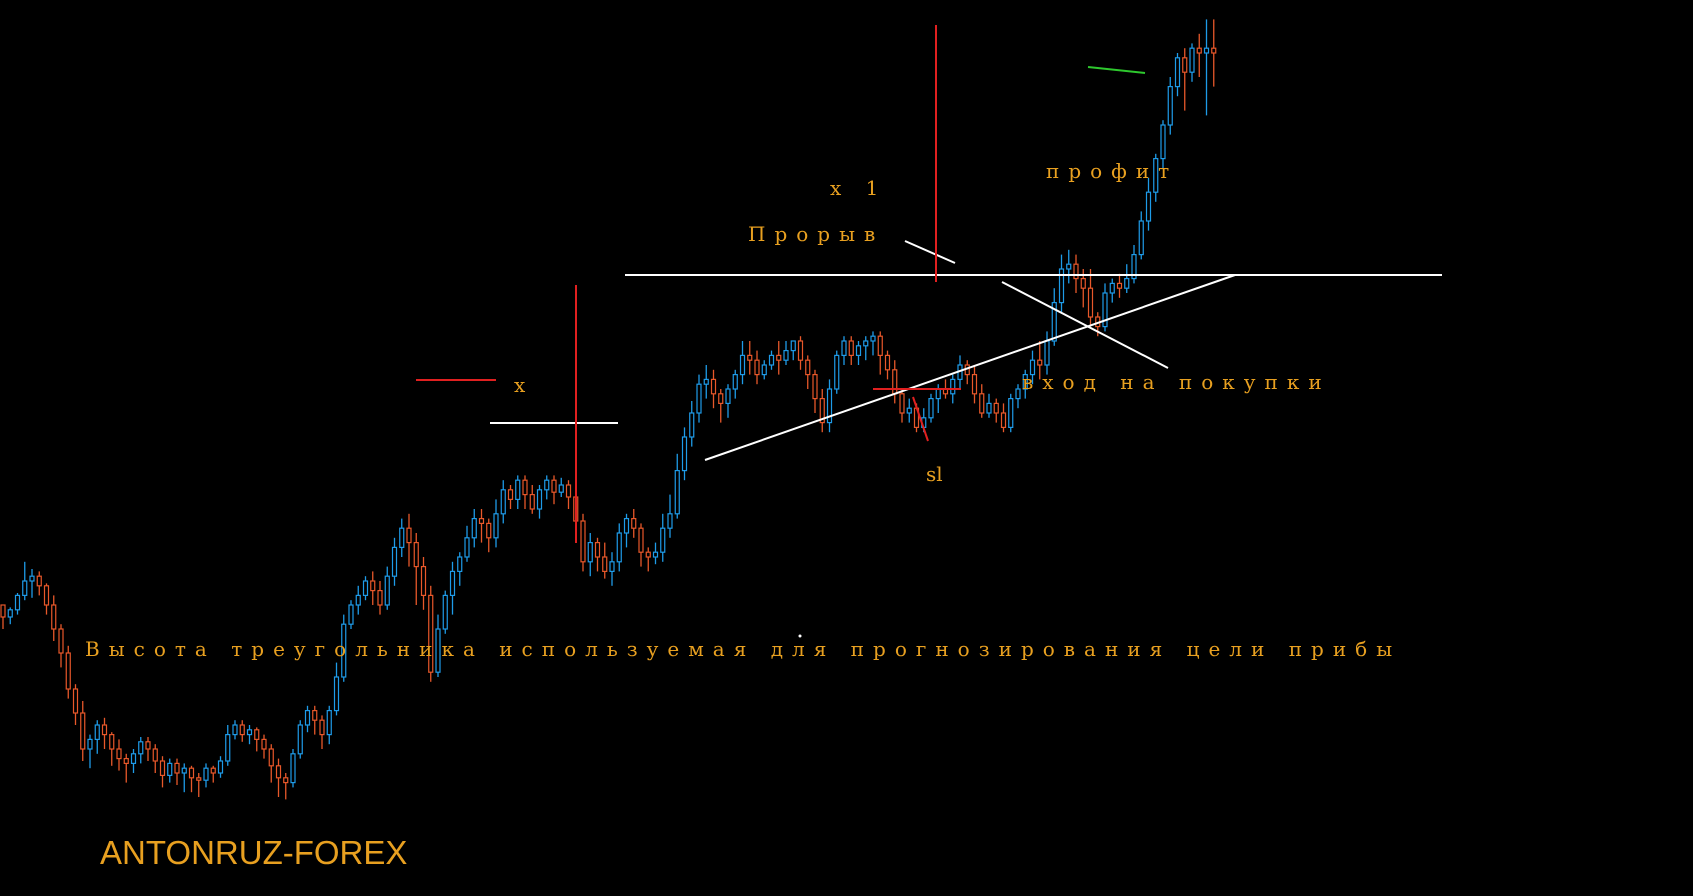  Describe the element at coordinates (520, 385) in the screenshot. I see `x-label: х` at that location.